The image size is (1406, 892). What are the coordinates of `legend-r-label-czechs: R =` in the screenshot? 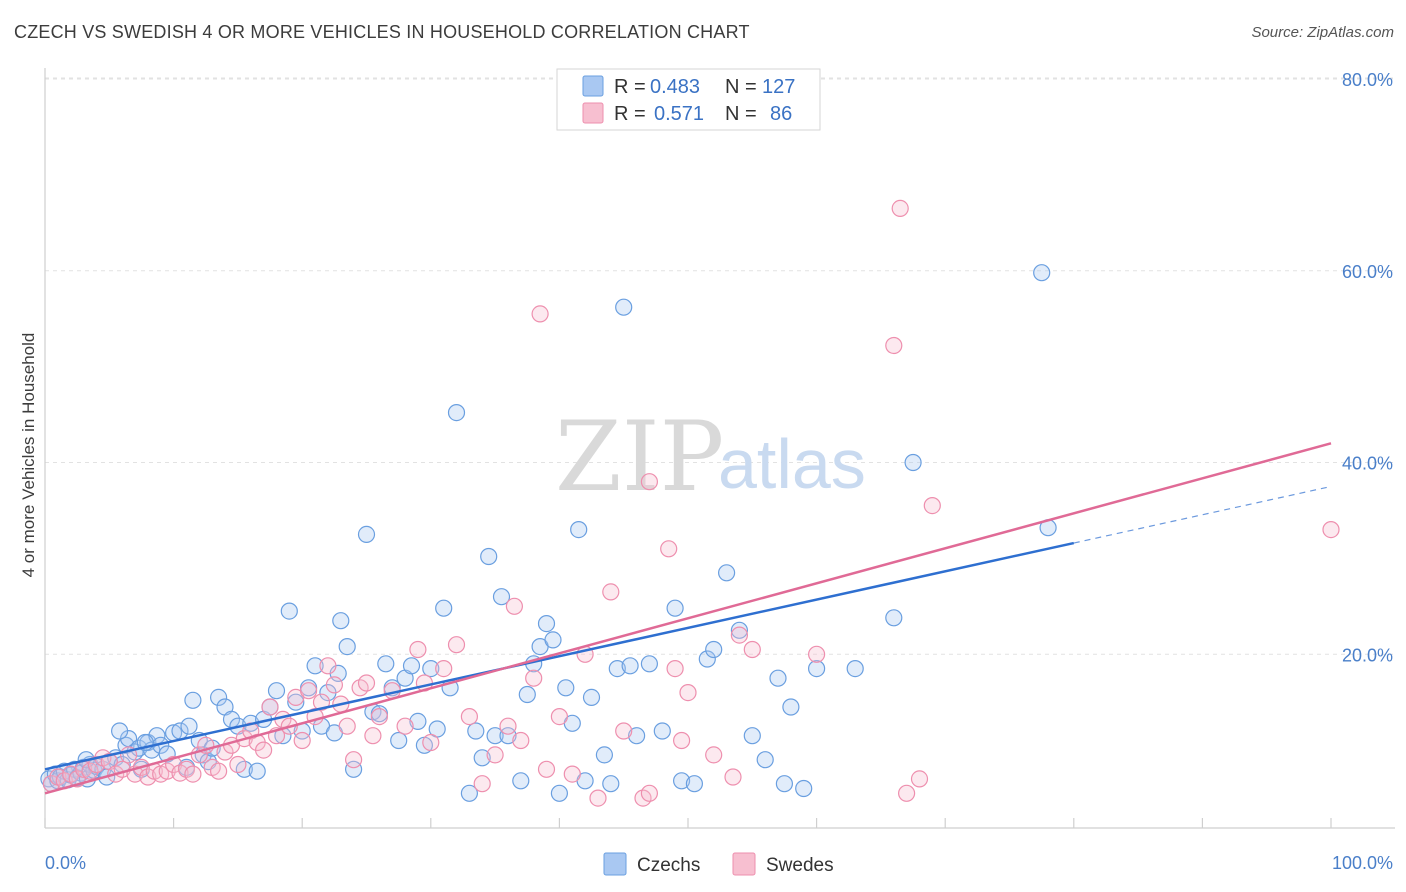 It's located at (630, 87).